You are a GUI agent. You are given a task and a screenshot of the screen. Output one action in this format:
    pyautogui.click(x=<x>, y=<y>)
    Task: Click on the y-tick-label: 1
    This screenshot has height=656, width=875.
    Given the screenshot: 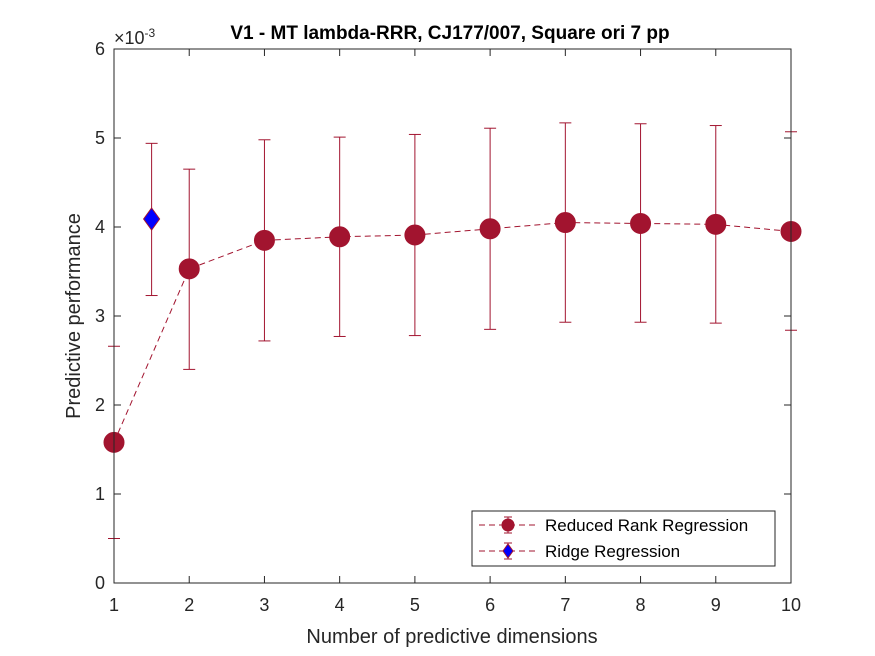 What is the action you would take?
    pyautogui.click(x=100, y=494)
    